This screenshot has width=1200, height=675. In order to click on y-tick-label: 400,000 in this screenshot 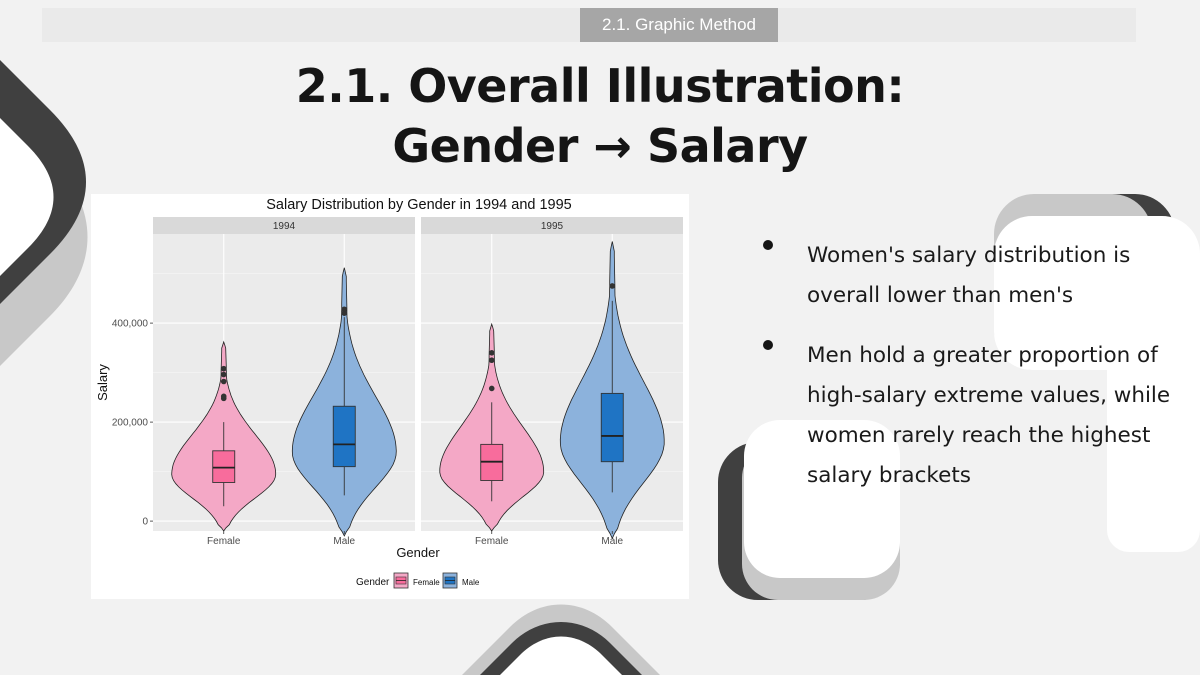, I will do `click(130, 324)`.